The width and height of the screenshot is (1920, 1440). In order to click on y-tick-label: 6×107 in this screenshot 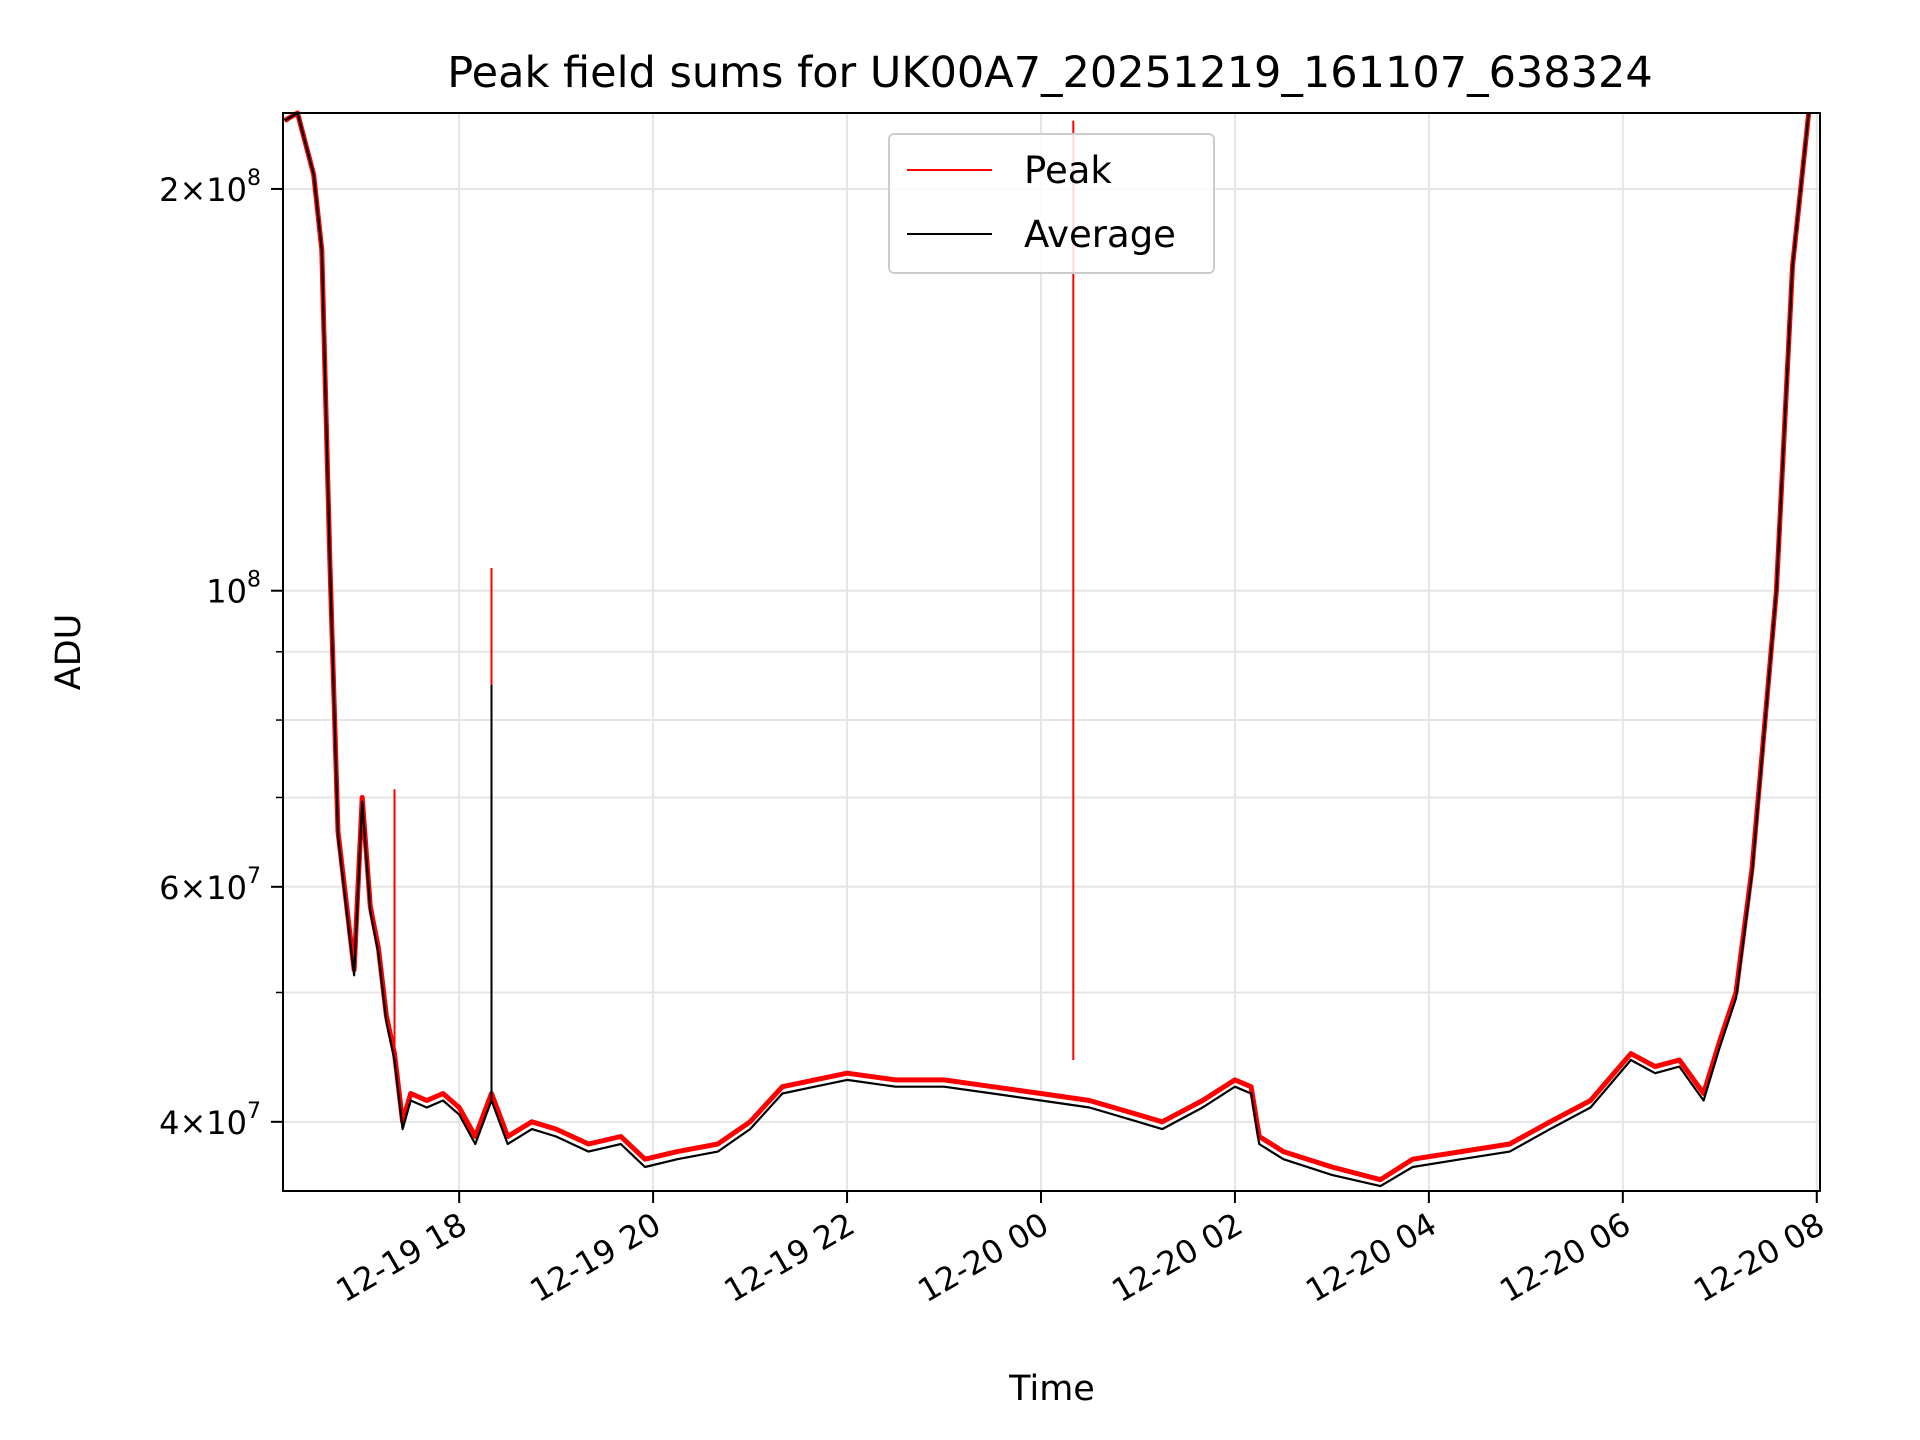, I will do `click(210, 885)`.